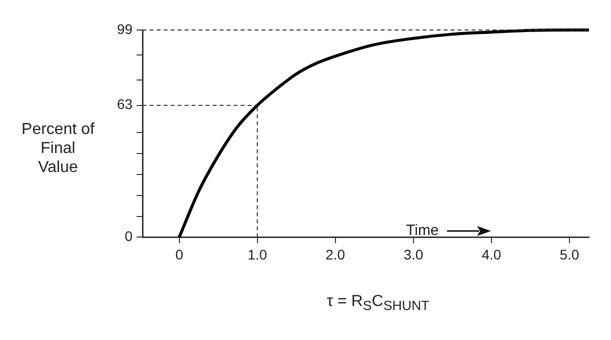 The width and height of the screenshot is (611, 340). I want to click on x-tick-label: 1.0, so click(258, 254).